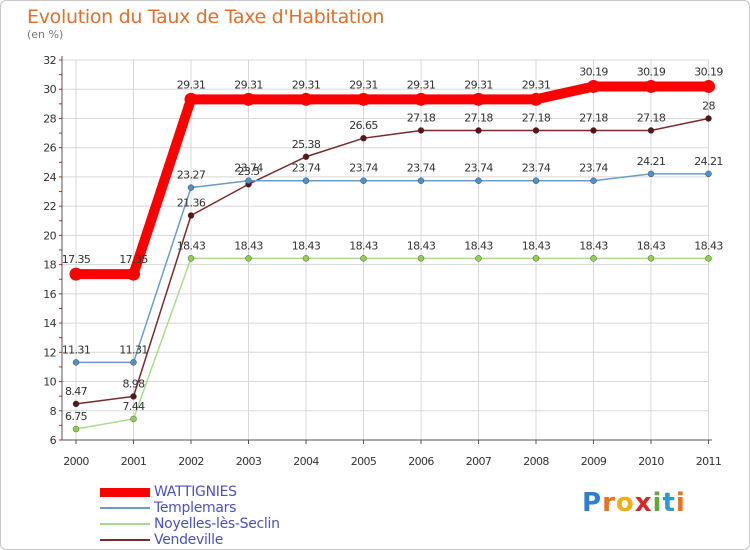 The width and height of the screenshot is (750, 550). Describe the element at coordinates (49, 177) in the screenshot. I see `y-tick-label-9: 24` at that location.